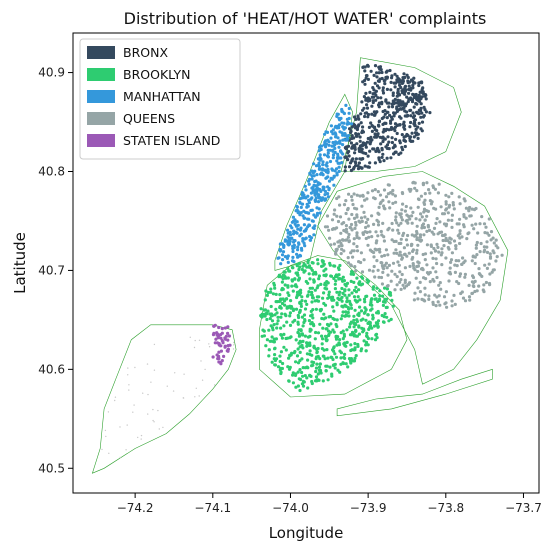 The width and height of the screenshot is (548, 551). Describe the element at coordinates (413, 278) in the screenshot. I see `queens-outline` at that location.